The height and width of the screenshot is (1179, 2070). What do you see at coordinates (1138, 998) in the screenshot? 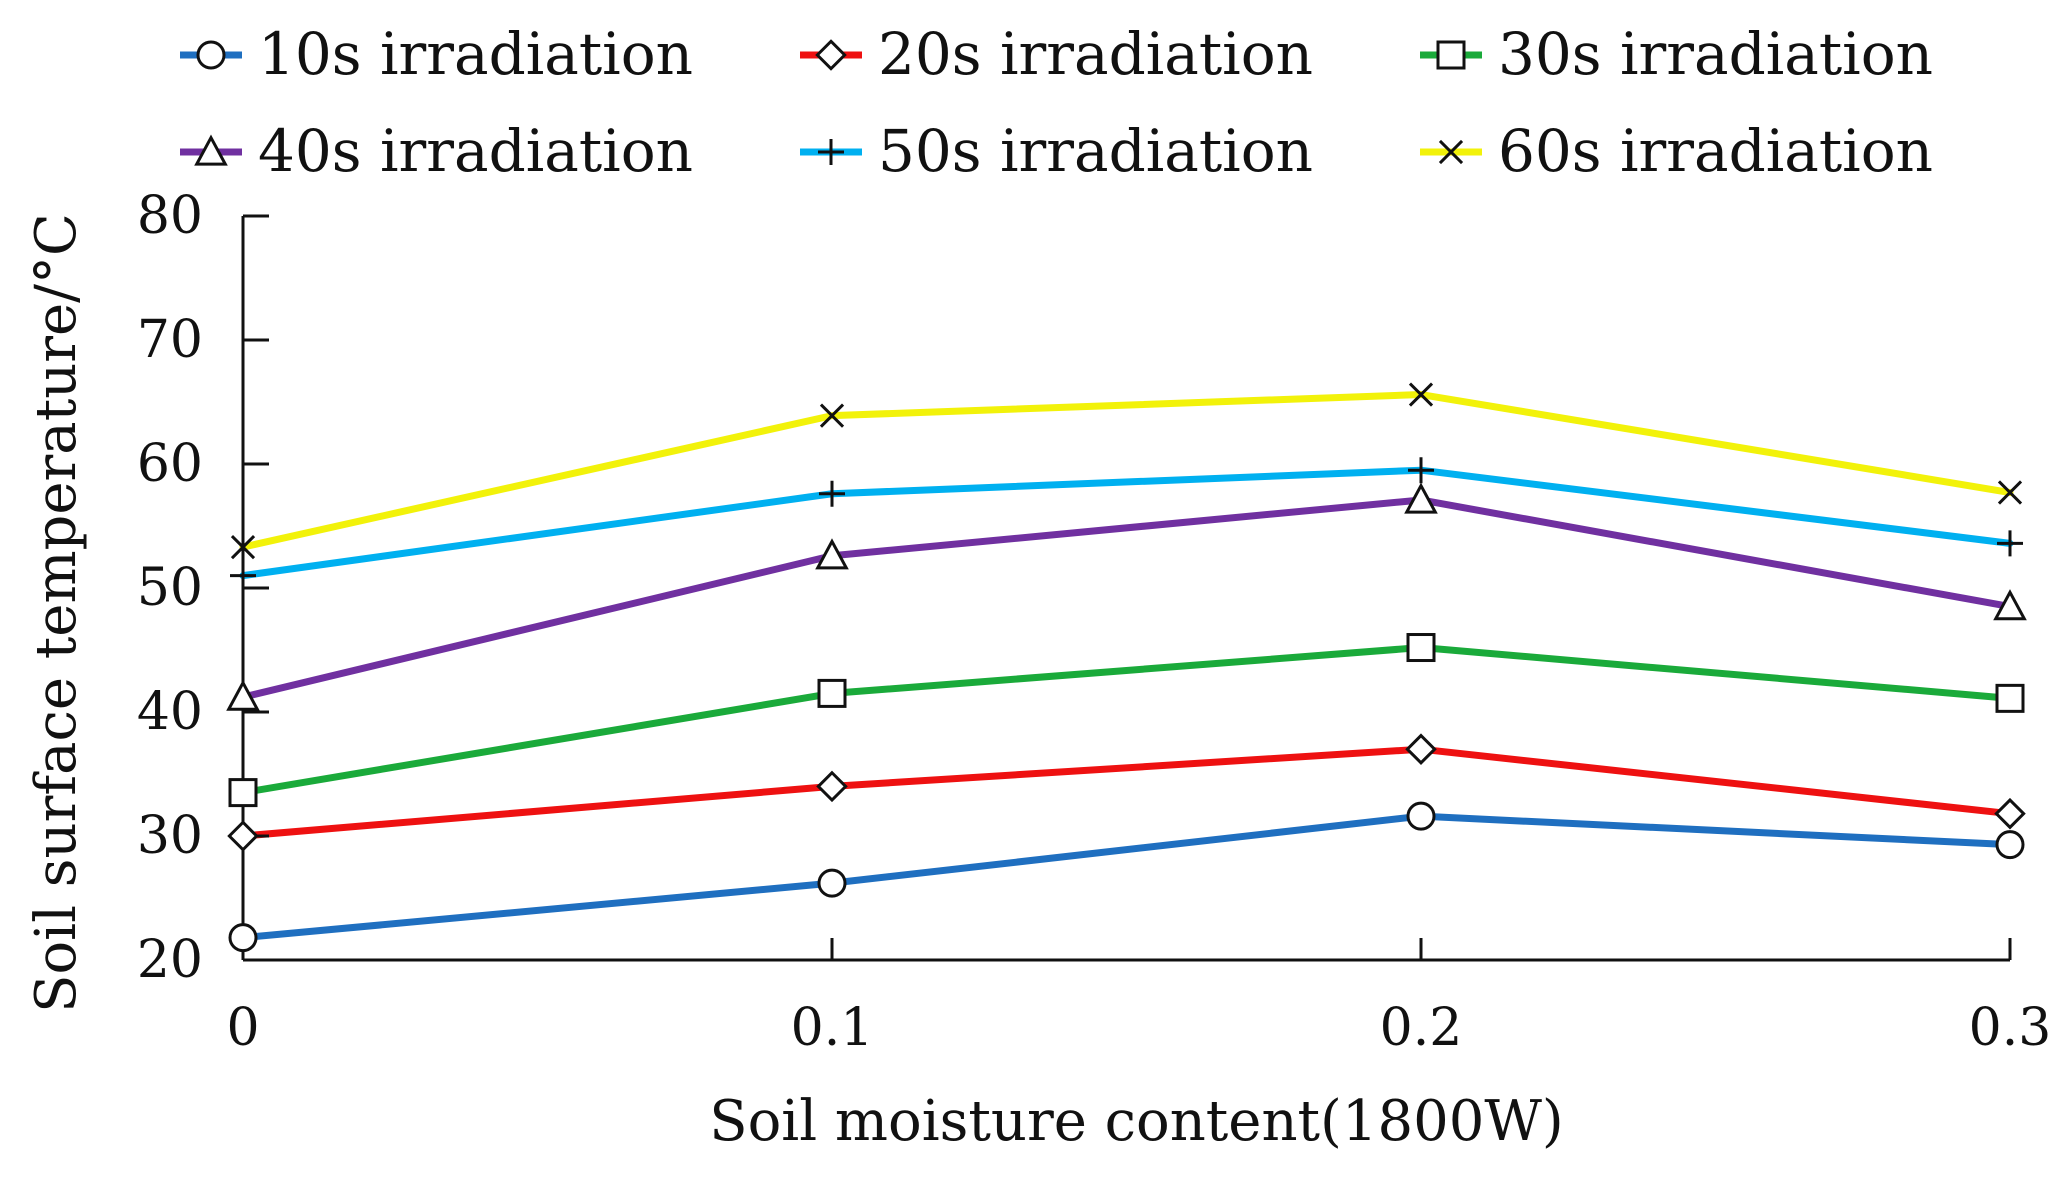
I see `x-ticks: 0 0.1 0.2 0.3` at bounding box center [1138, 998].